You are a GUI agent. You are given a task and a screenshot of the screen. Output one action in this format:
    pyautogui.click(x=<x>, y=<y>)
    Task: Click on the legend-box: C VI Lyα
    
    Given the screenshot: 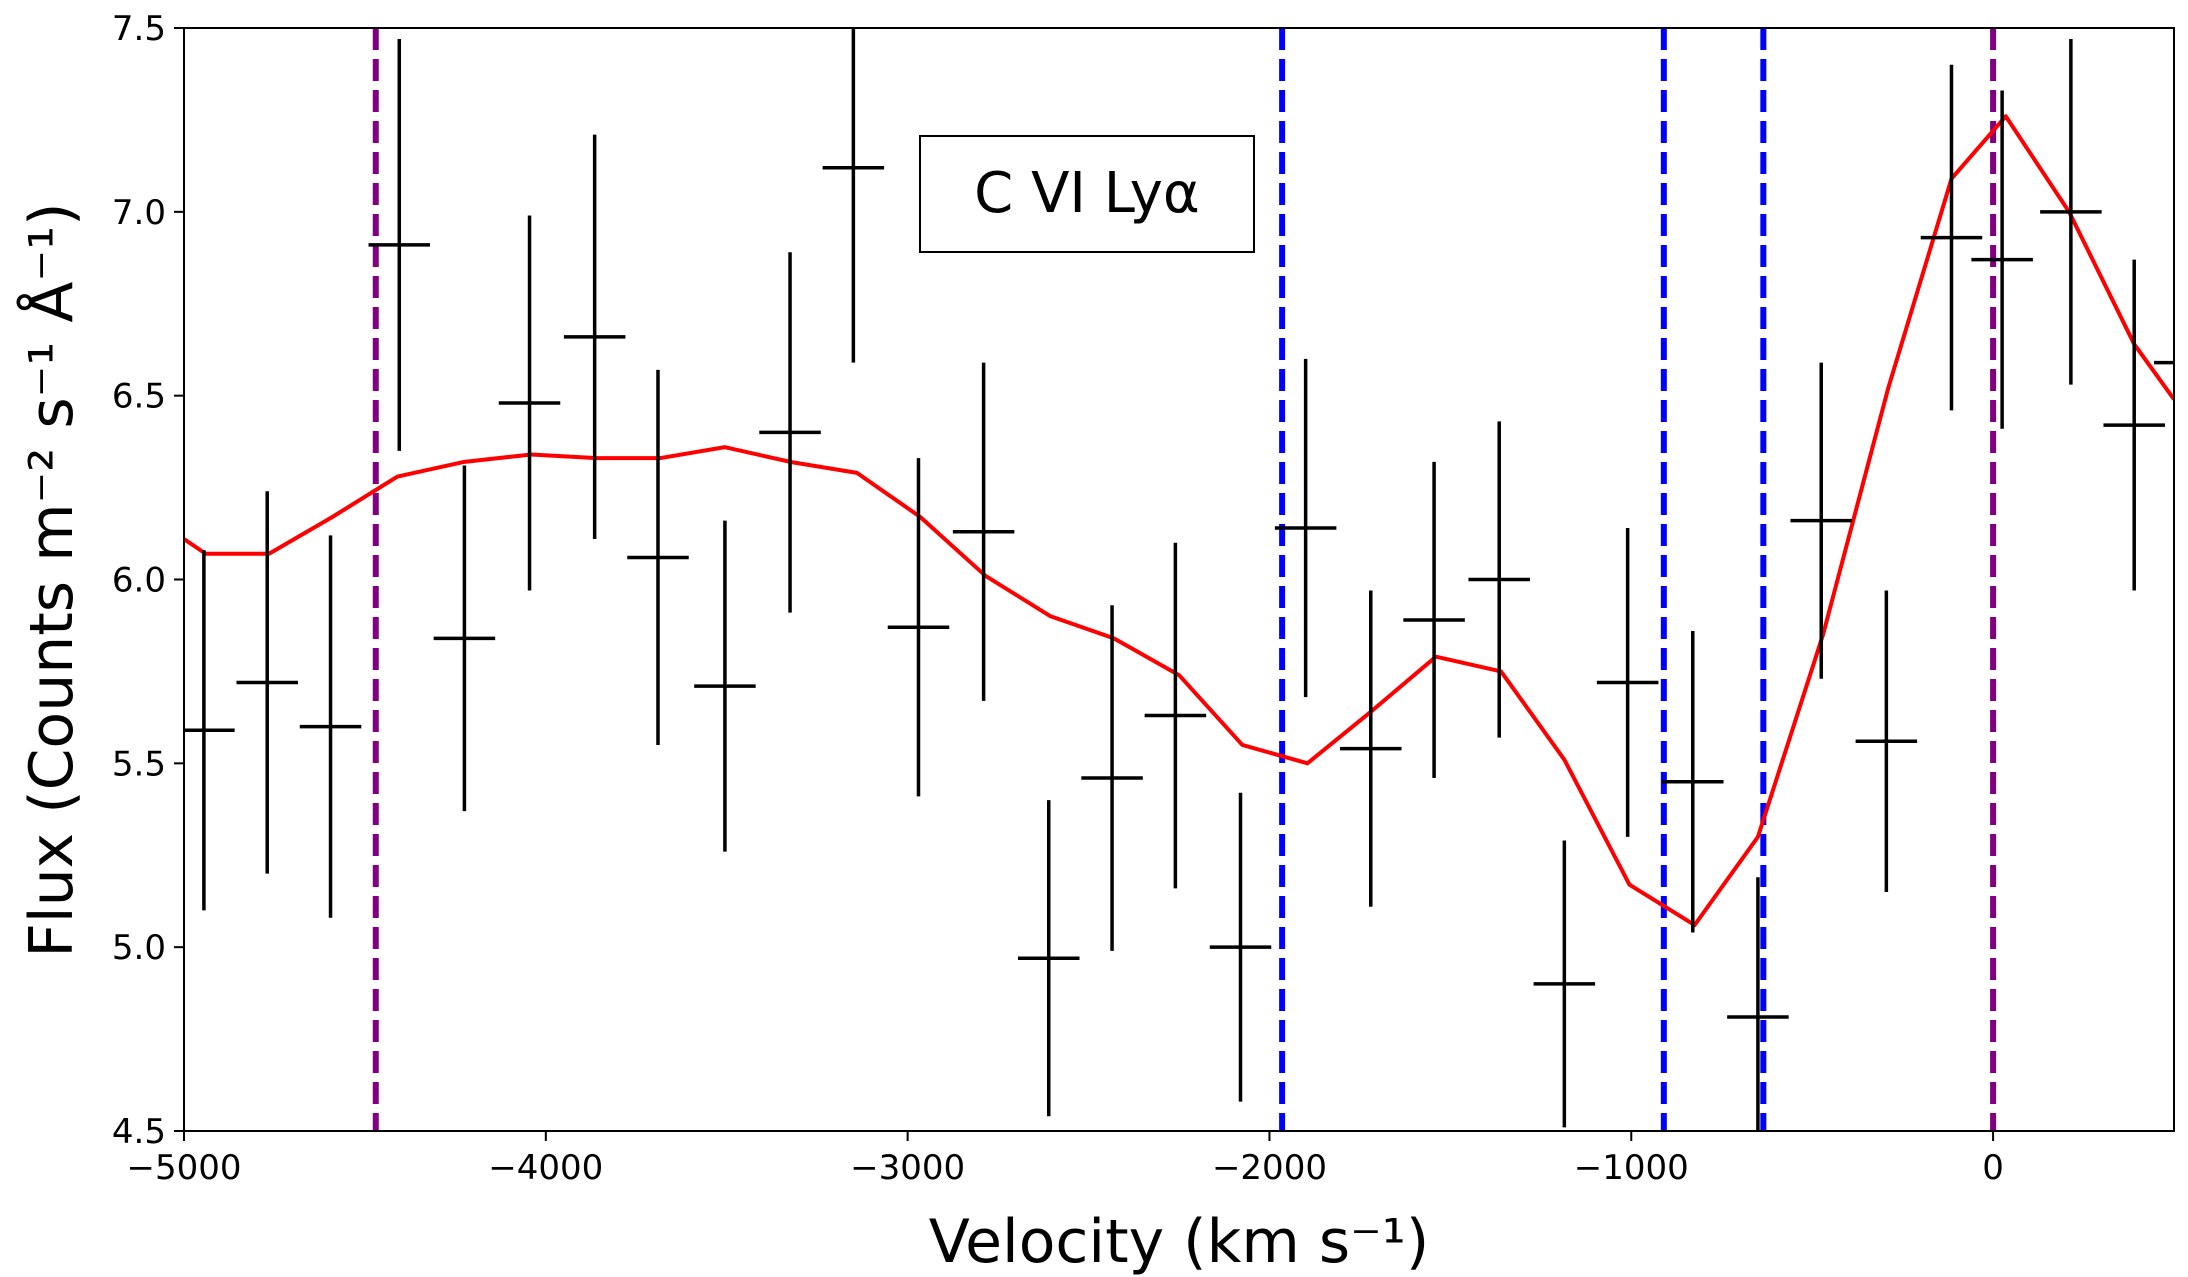 What is the action you would take?
    pyautogui.click(x=1087, y=194)
    